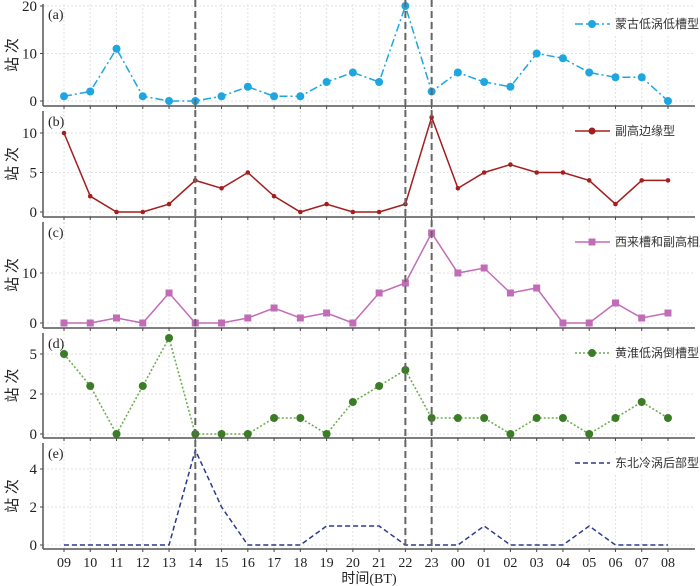  Describe the element at coordinates (563, 563) in the screenshot. I see `x-tick-label: 04` at that location.